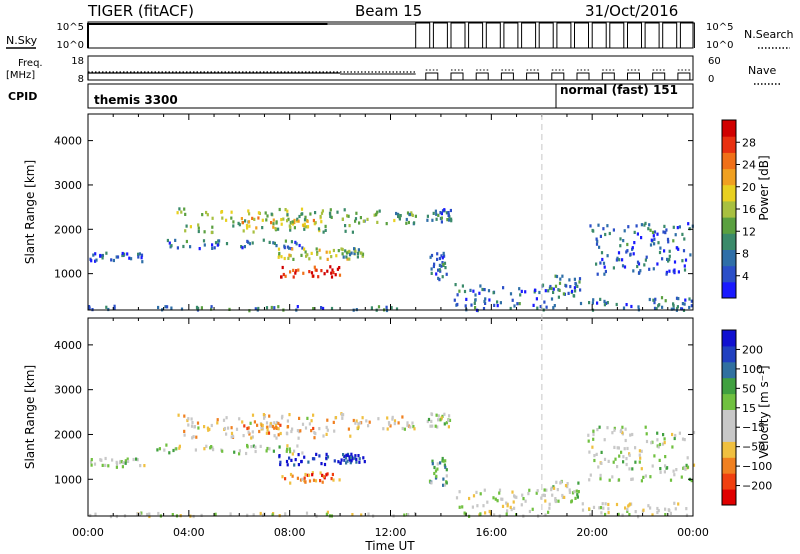  What do you see at coordinates (711, 79) in the screenshot?
I see `nave-tick-bottom: 0` at bounding box center [711, 79].